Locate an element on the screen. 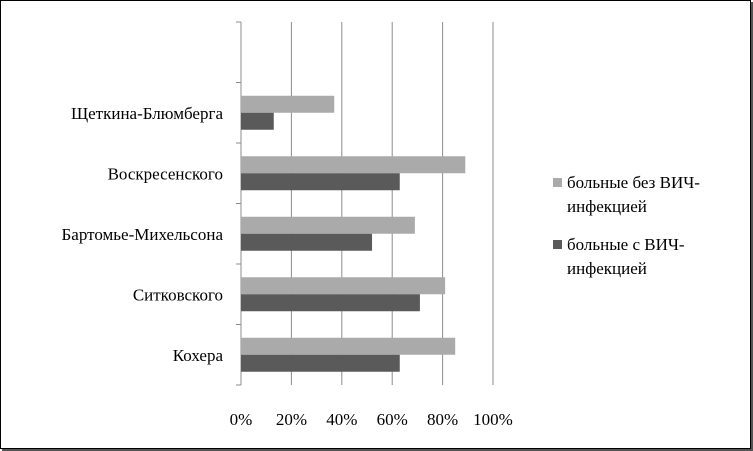 The image size is (753, 451). category-label-3: Воскресенского is located at coordinates (165, 173).